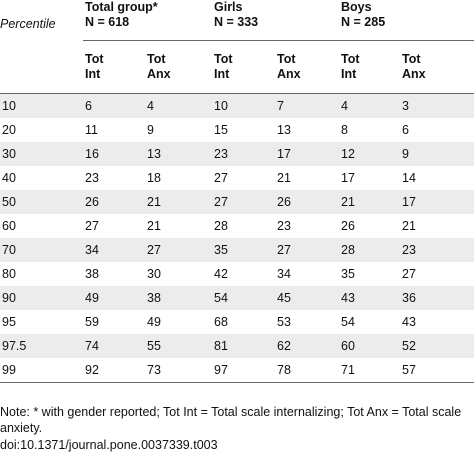 The height and width of the screenshot is (457, 474). I want to click on subcolumn-header-empty, so click(41, 67).